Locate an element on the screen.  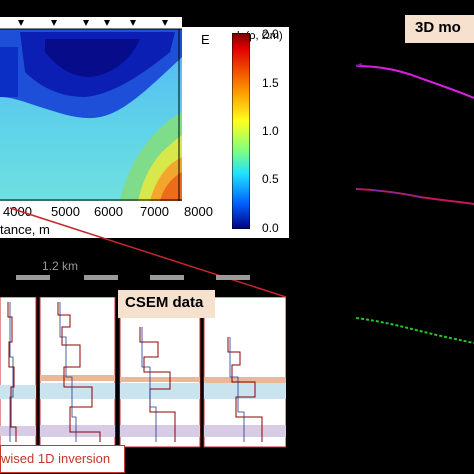
csem-data-label-box: CSEM data is located at coordinates (166, 304).